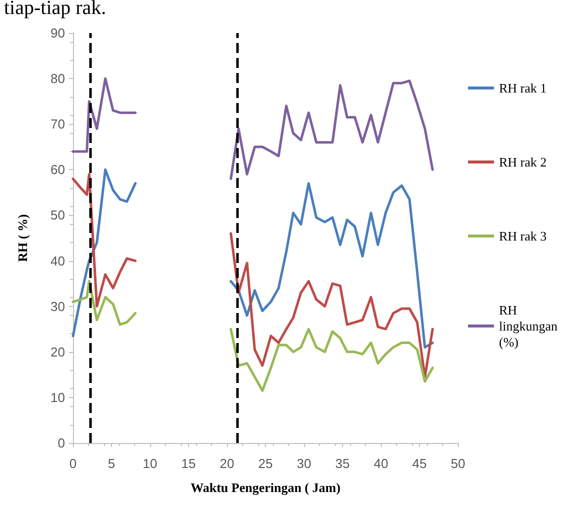 Image resolution: width=579 pixels, height=513 pixels. Describe the element at coordinates (458, 463) in the screenshot. I see `x-tick-label: 50` at that location.